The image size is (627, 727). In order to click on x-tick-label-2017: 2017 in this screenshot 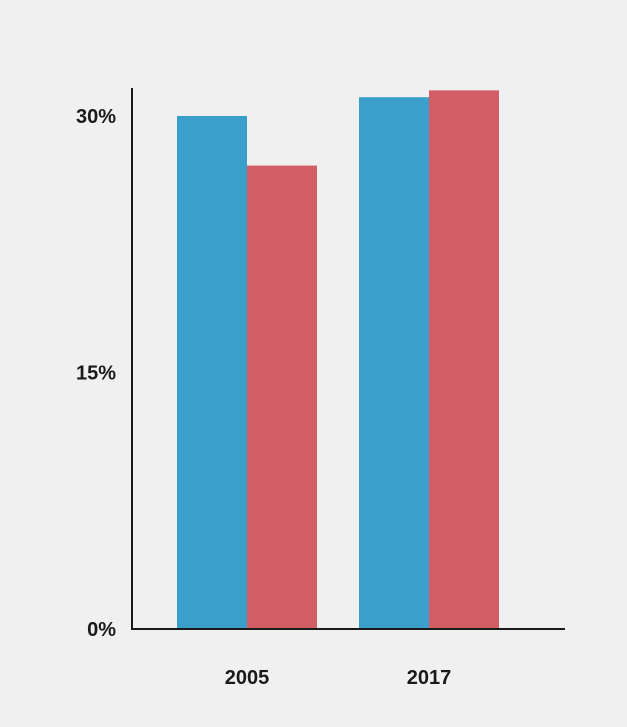, I will do `click(429, 678)`.